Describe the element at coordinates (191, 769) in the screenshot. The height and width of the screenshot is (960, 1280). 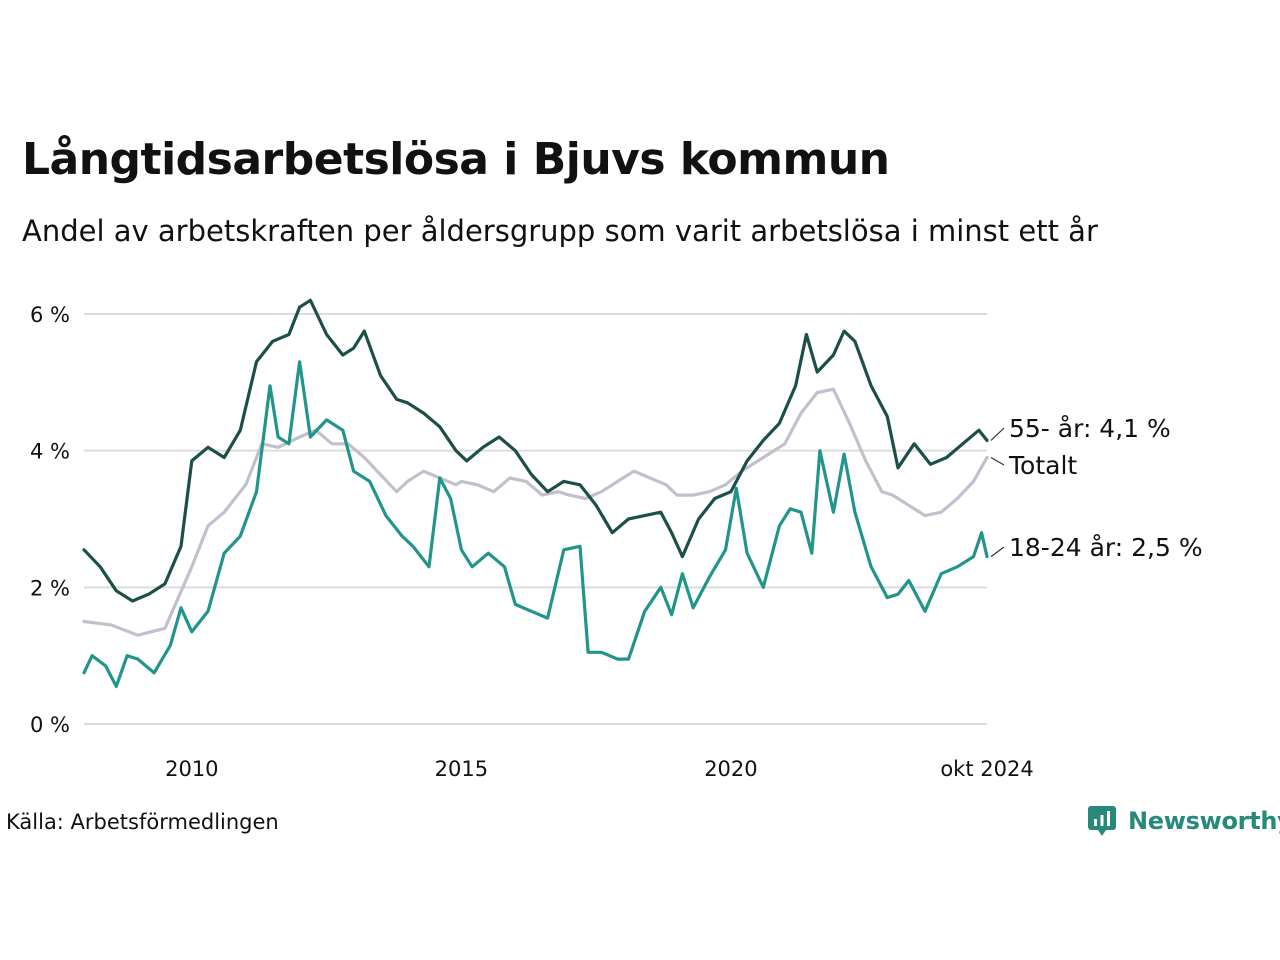
I see `x-tick-label: 2010` at that location.